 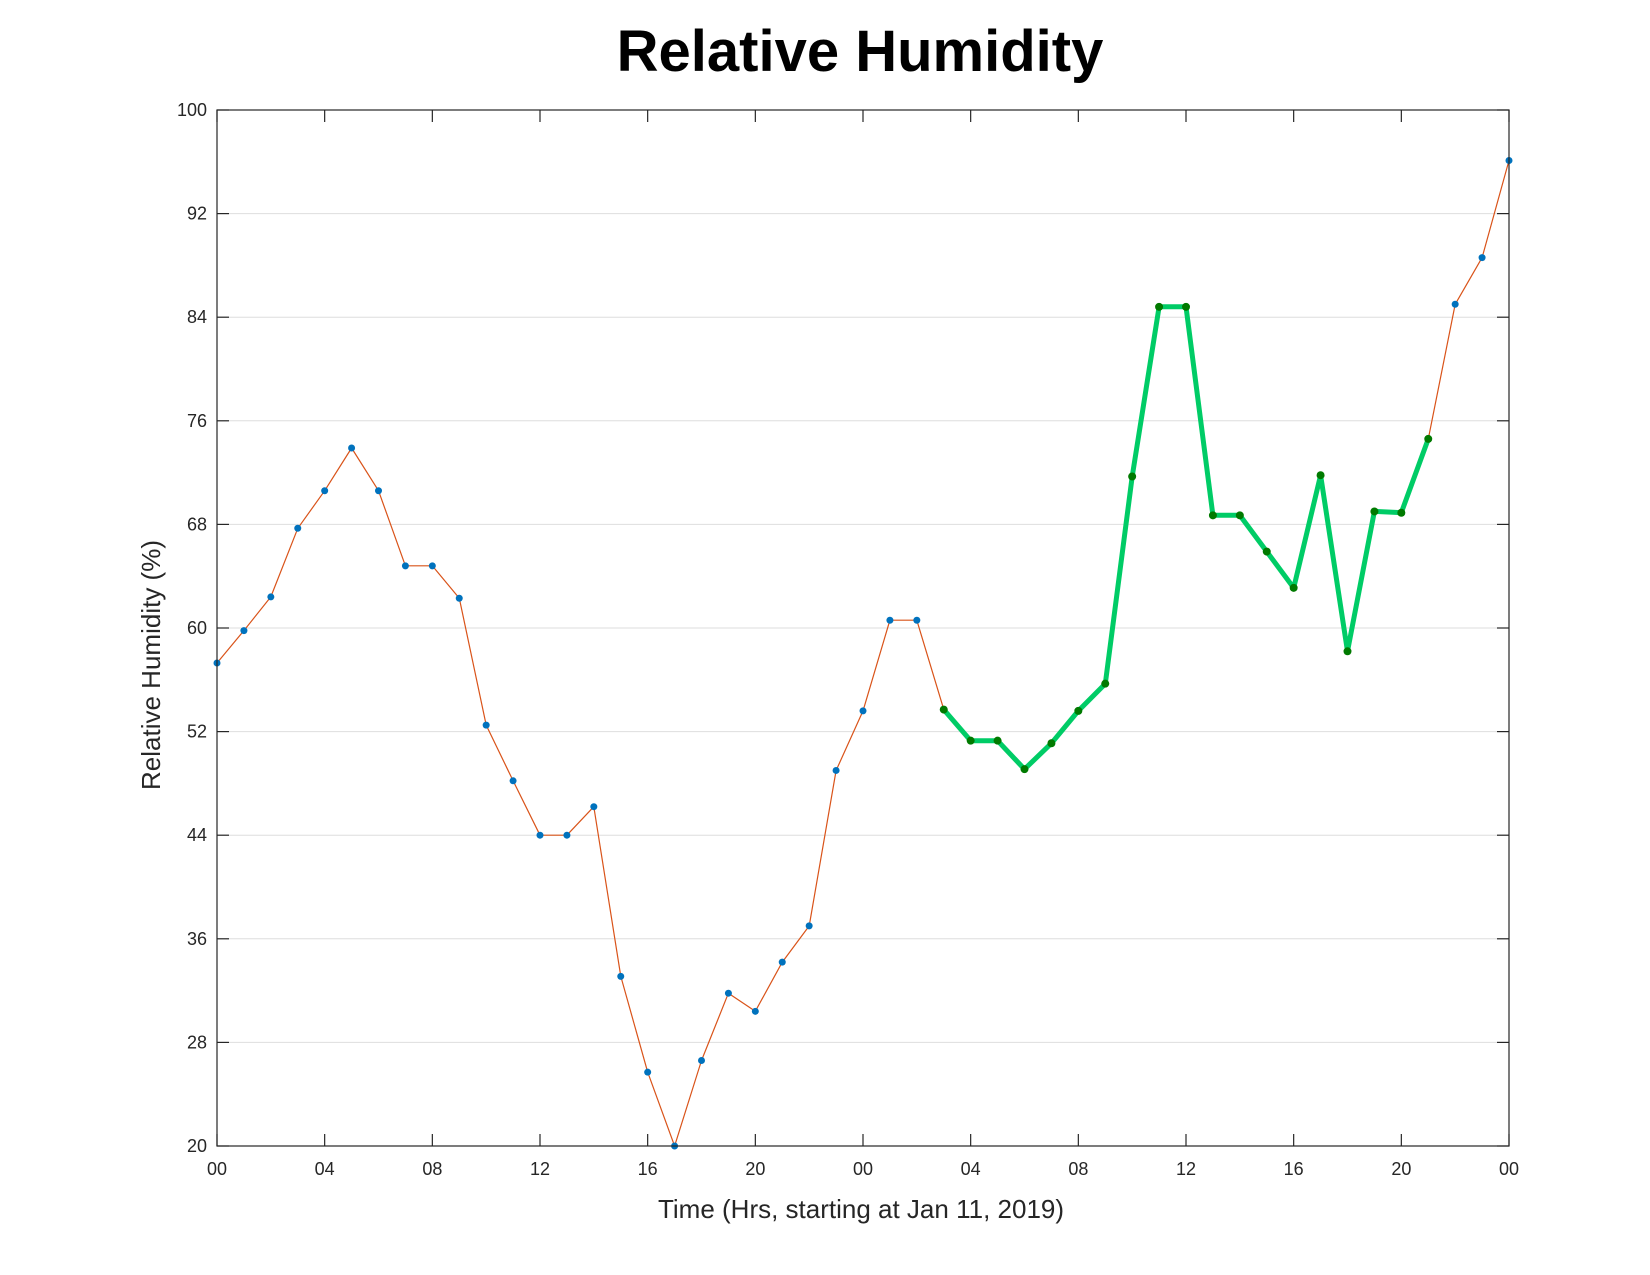 What do you see at coordinates (197, 628) in the screenshot?
I see `y-tick-label: 60` at bounding box center [197, 628].